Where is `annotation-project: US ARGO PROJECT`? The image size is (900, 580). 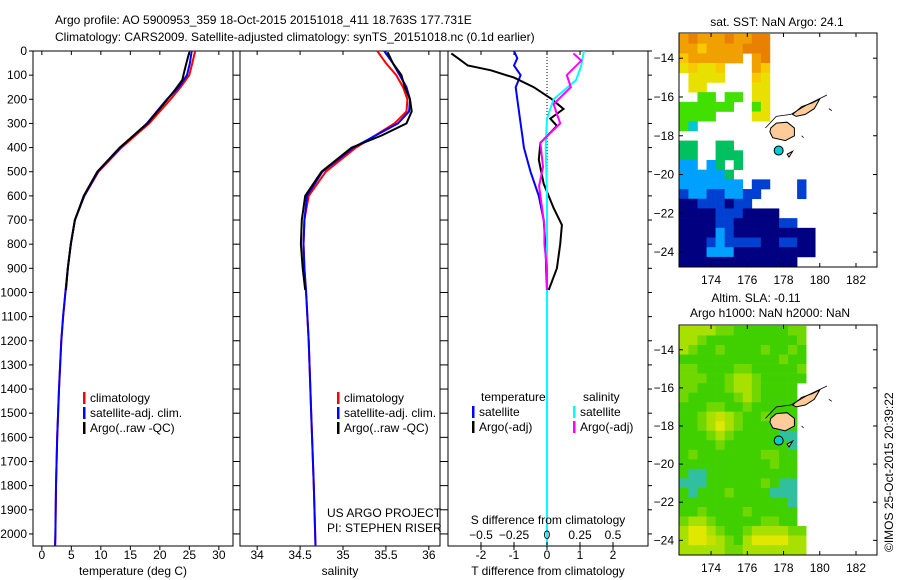
annotation-project: US ARGO PROJECT is located at coordinates (384, 513).